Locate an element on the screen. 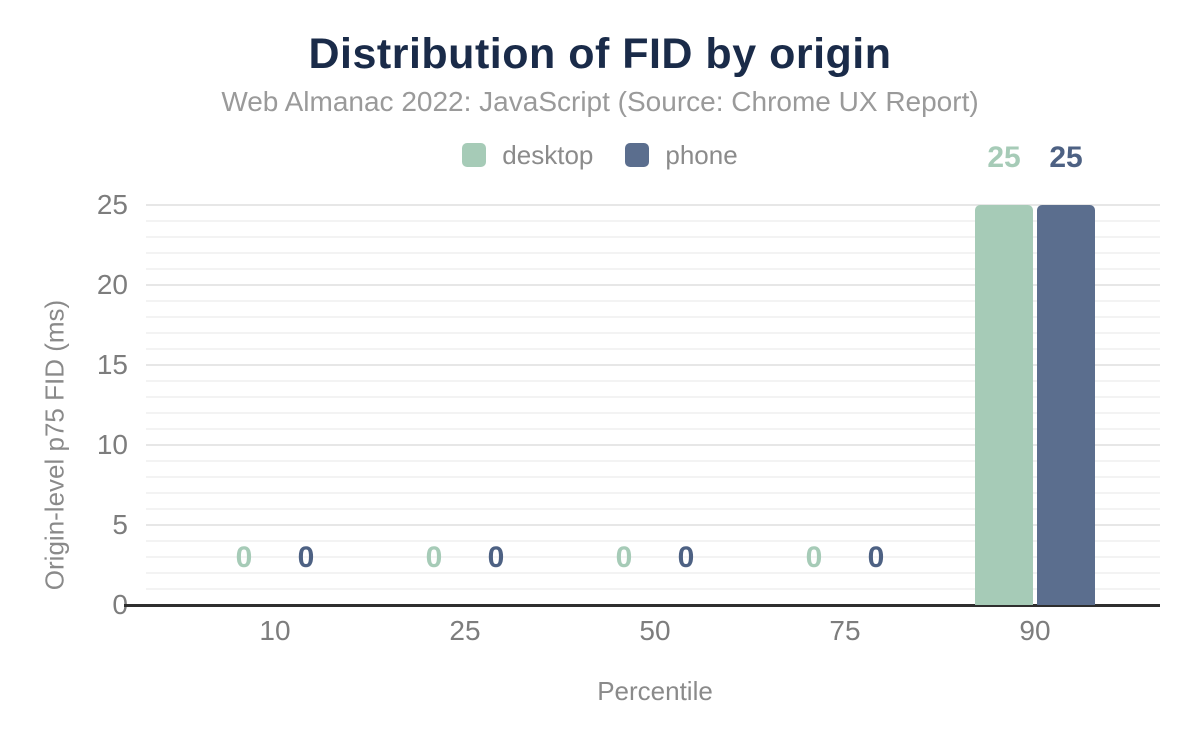 The height and width of the screenshot is (742, 1200). y-tick-label-15: 15 is located at coordinates (112, 364).